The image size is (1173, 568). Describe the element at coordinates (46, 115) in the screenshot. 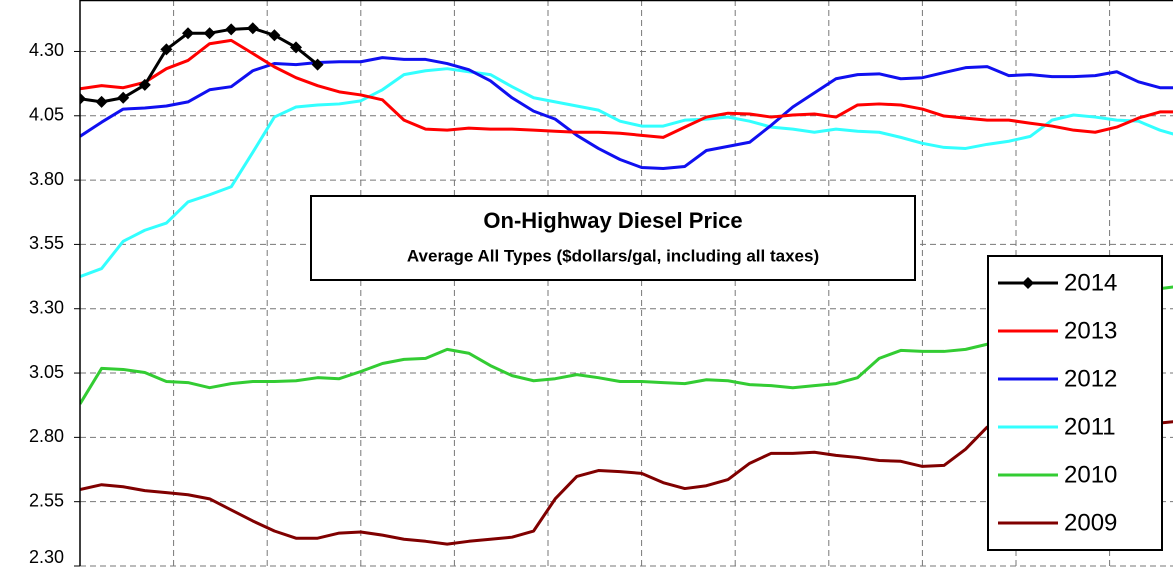

I see `y-tick-label: 4.05` at that location.